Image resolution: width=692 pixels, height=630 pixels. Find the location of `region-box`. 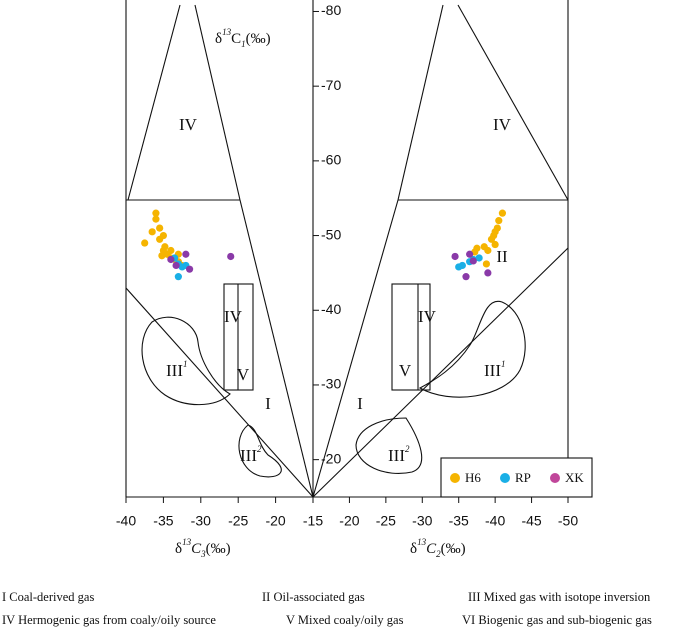

region-box is located at coordinates (411, 337).